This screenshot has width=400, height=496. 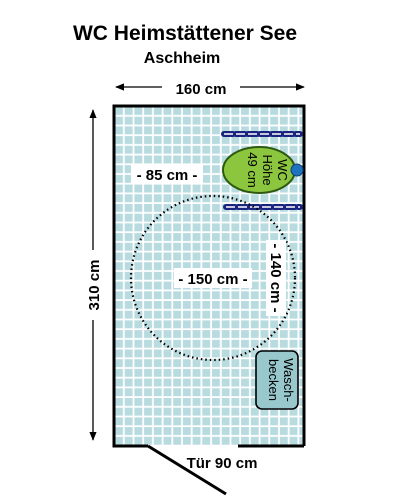 I want to click on wc-label-line-2: Höhe, so click(x=267, y=169).